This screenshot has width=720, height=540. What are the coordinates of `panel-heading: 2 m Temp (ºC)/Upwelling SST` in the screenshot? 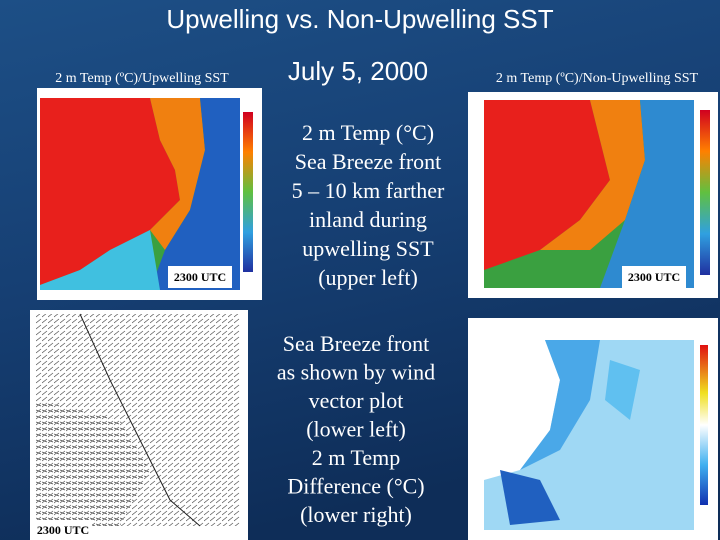 It's located at (142, 78).